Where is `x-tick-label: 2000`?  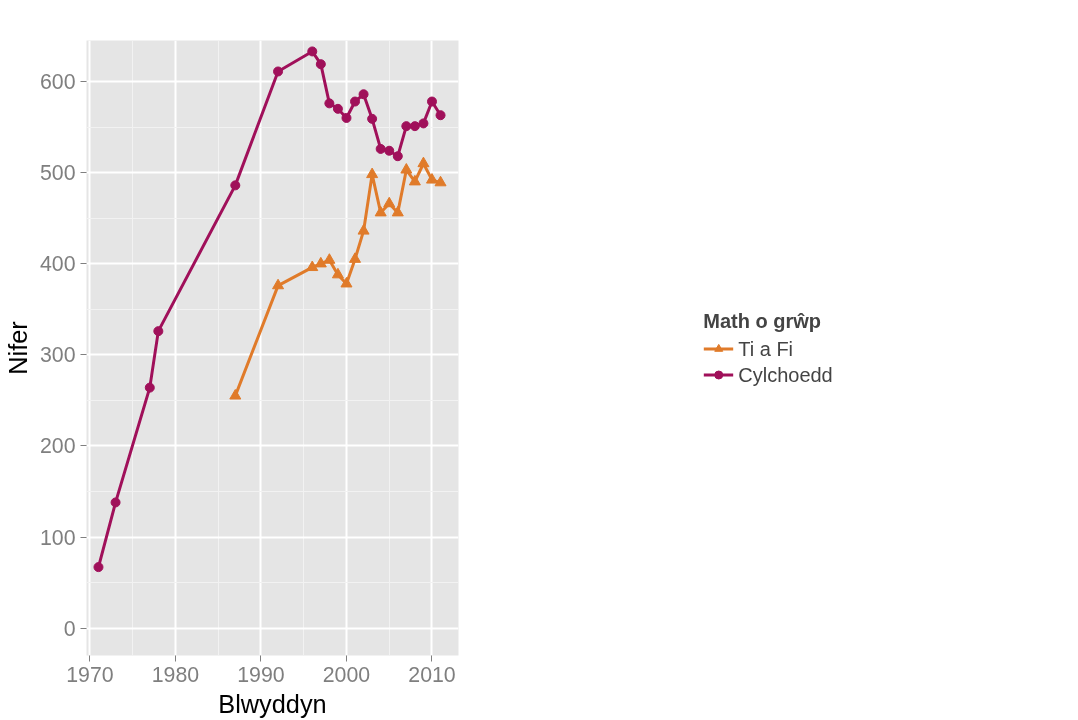 x-tick-label: 2000 is located at coordinates (346, 674).